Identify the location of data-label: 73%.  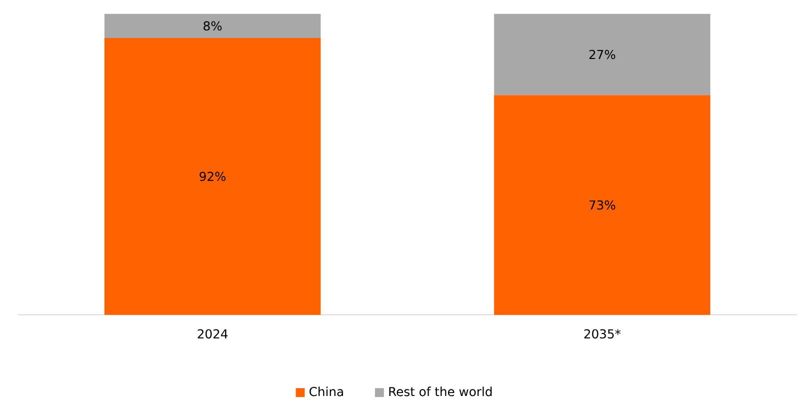
(602, 205).